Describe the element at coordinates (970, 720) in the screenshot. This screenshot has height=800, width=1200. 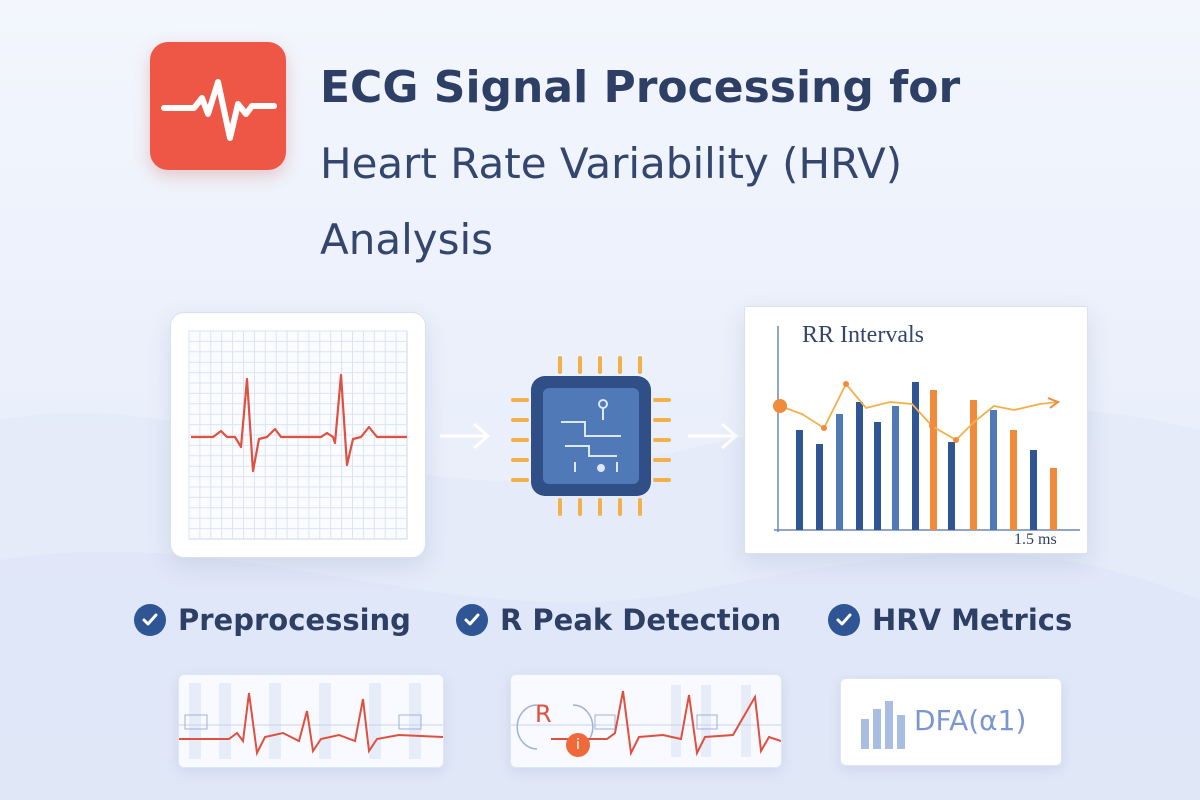
I see `dfa-alpha1-label: DFA(α1)` at that location.